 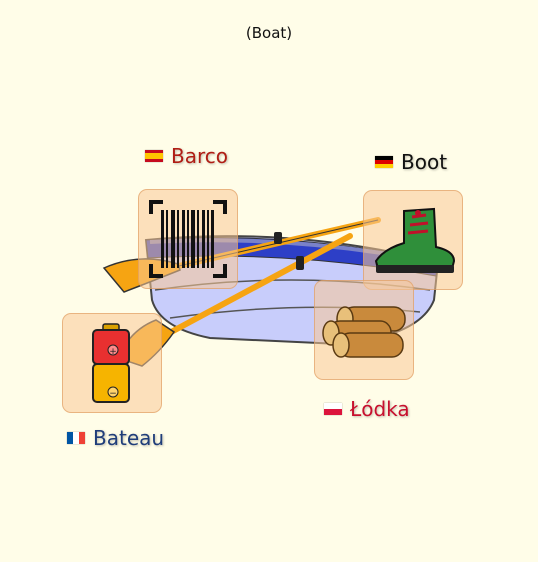 I want to click on word-german: Boot, so click(x=411, y=162).